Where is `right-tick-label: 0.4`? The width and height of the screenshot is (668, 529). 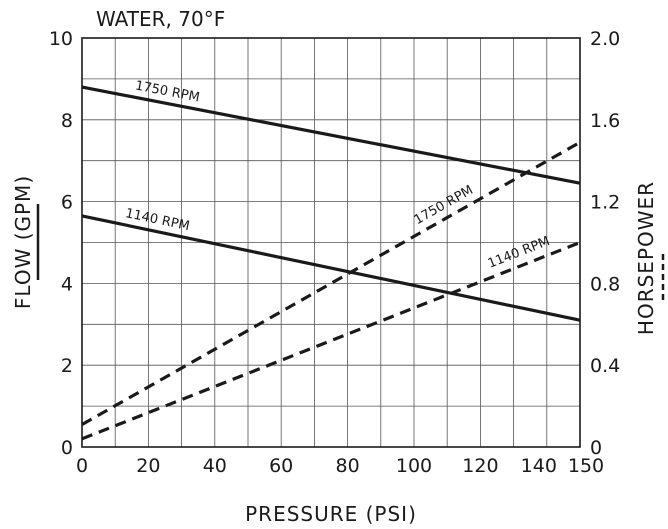 right-tick-label: 0.4 is located at coordinates (605, 366).